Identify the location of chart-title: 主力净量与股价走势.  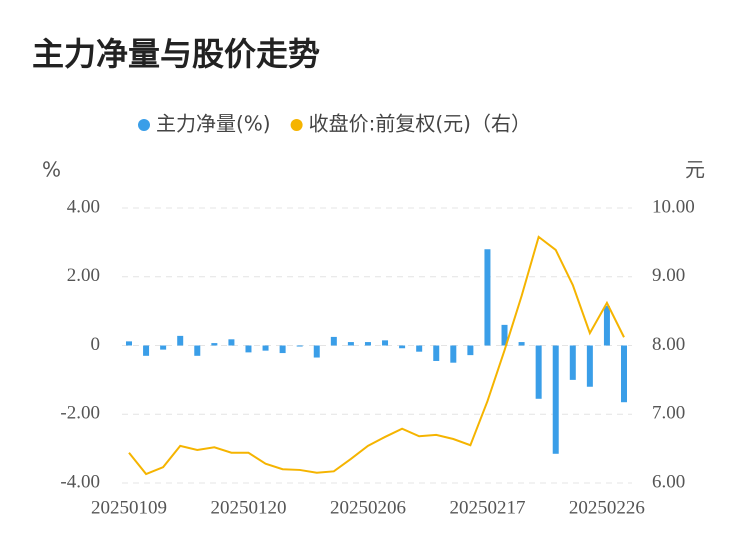
(176, 54).